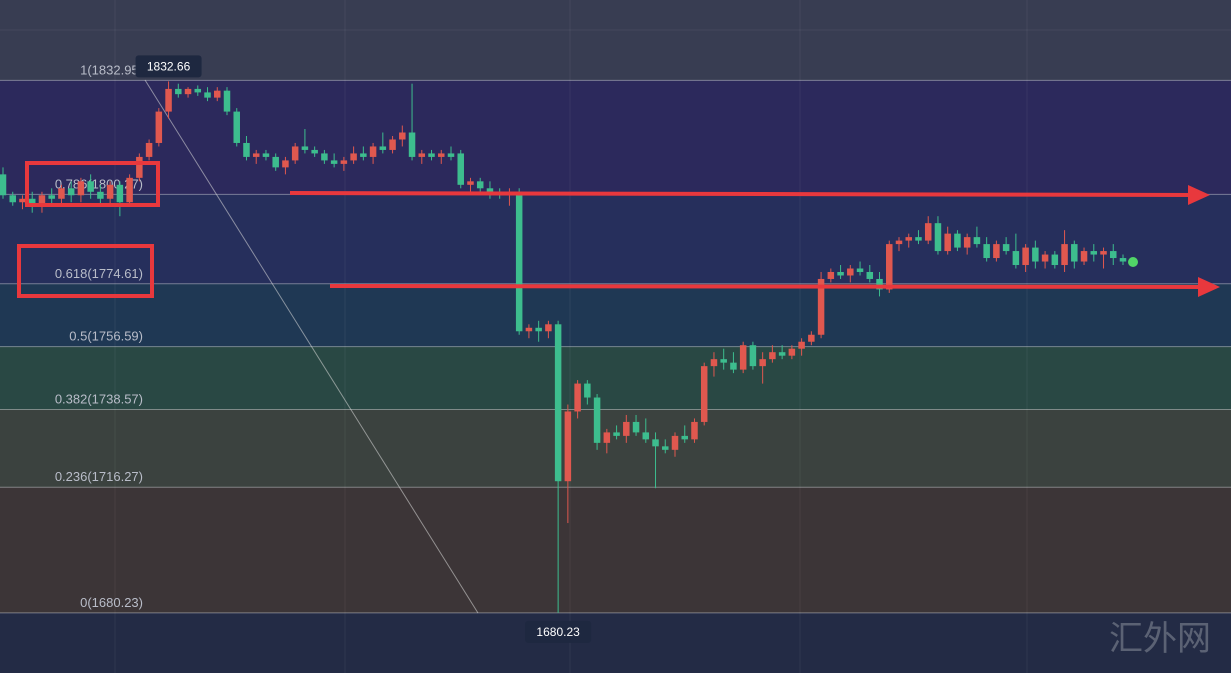  I want to click on fib-label: 0.618(1774.61), so click(99, 273).